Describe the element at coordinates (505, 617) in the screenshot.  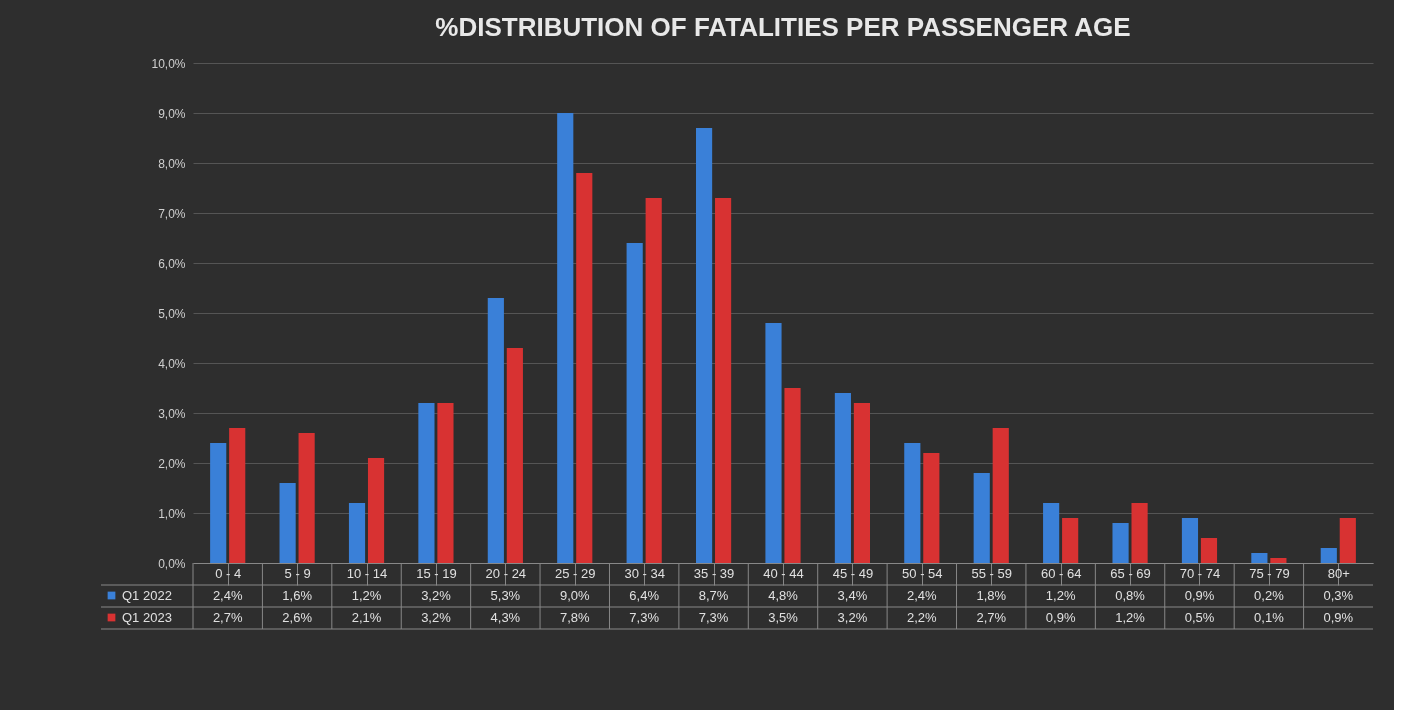
I see `data-label: 4,3%` at that location.